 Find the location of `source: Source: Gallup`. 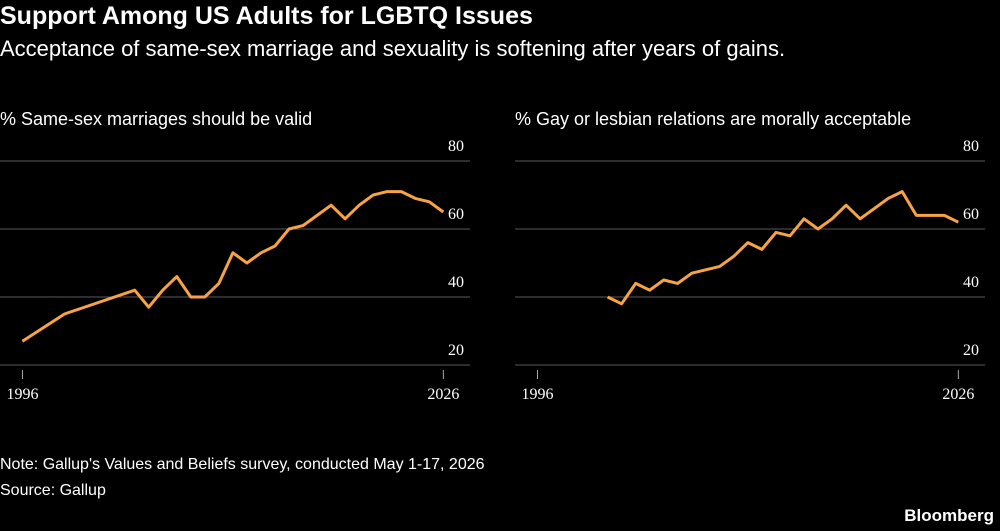

source: Source: Gallup is located at coordinates (53, 490).